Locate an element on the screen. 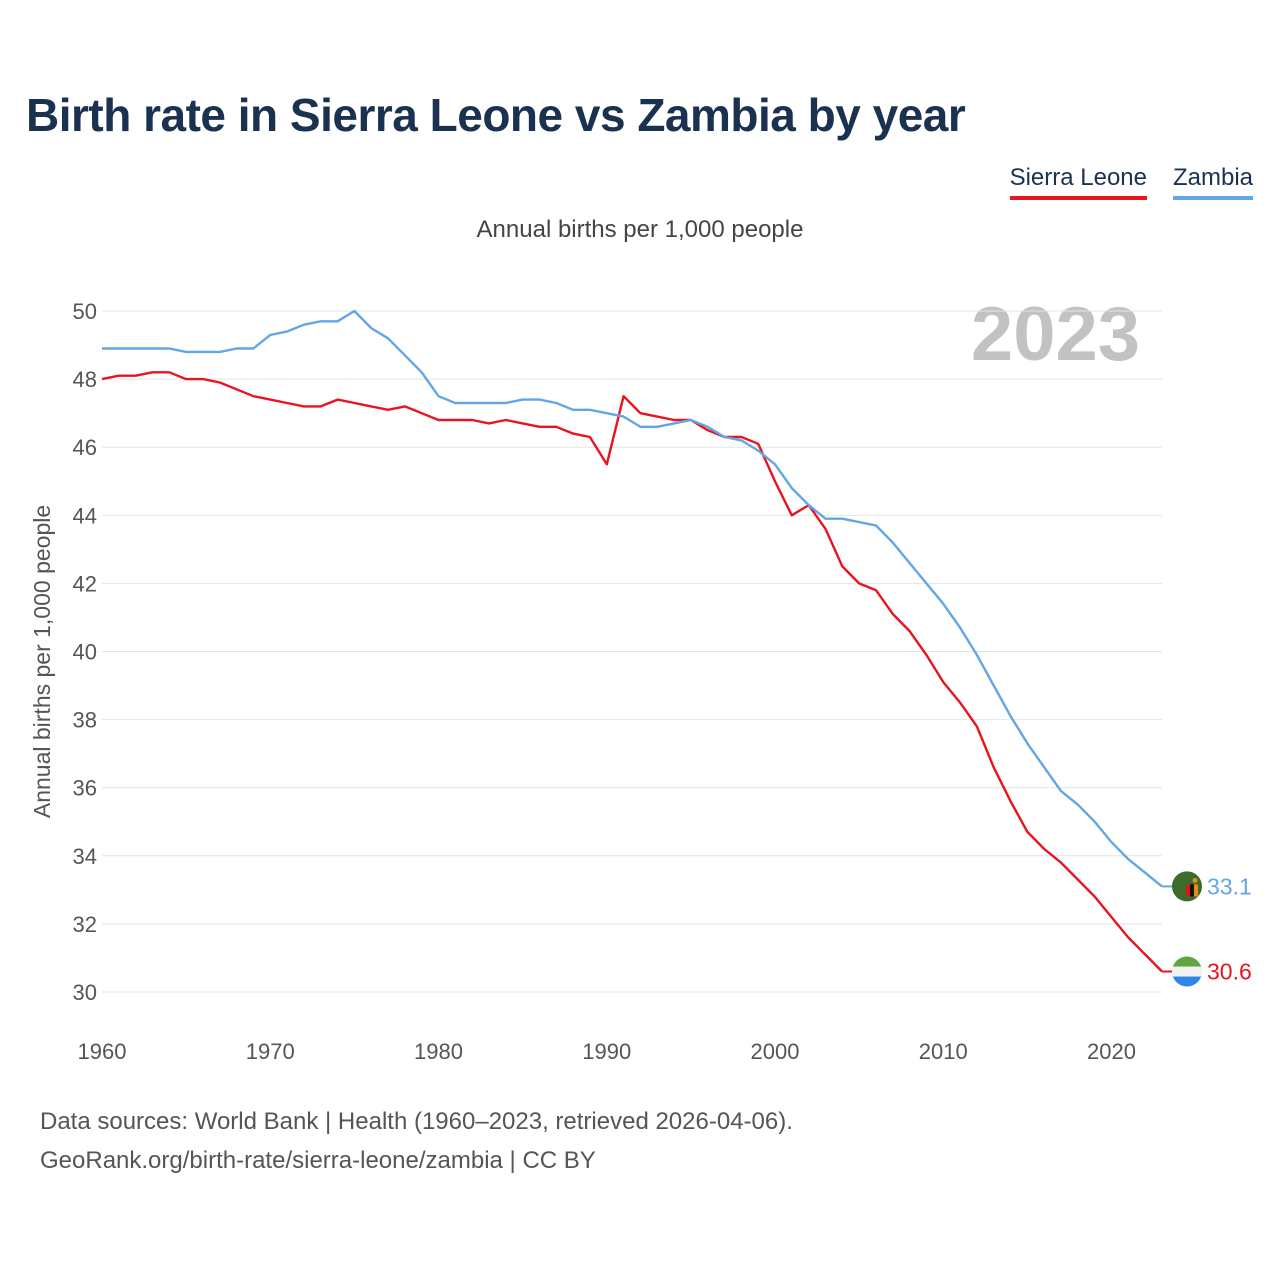 Image resolution: width=1280 pixels, height=1280 pixels. x-tick-label: 2000 is located at coordinates (775, 1051).